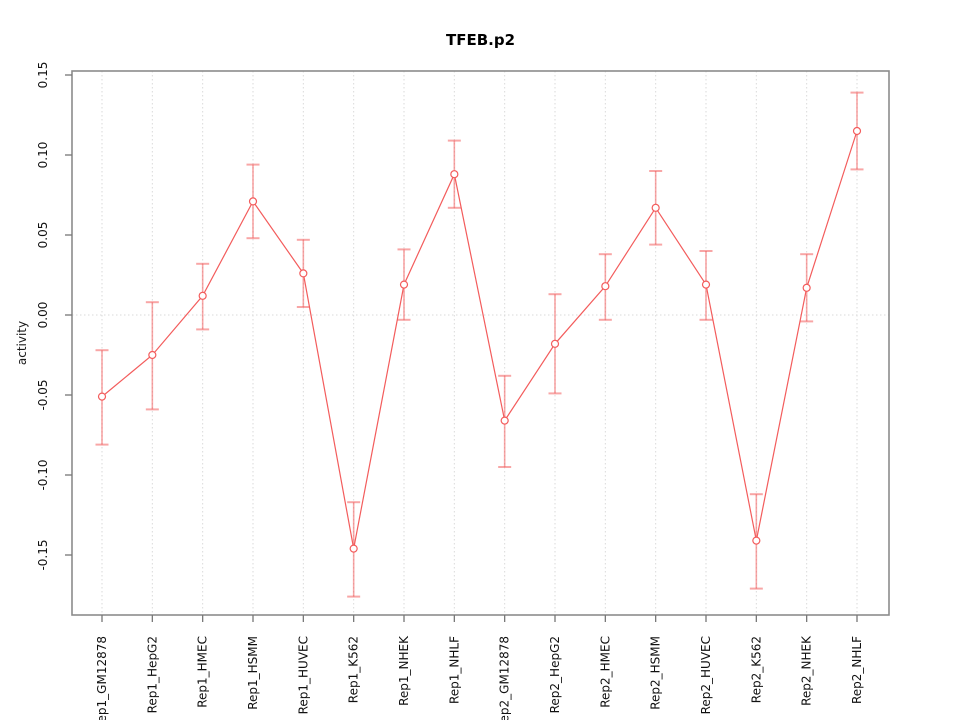  What do you see at coordinates (706, 675) in the screenshot?
I see `x-tick-label: Rep2_HUVEC` at bounding box center [706, 675].